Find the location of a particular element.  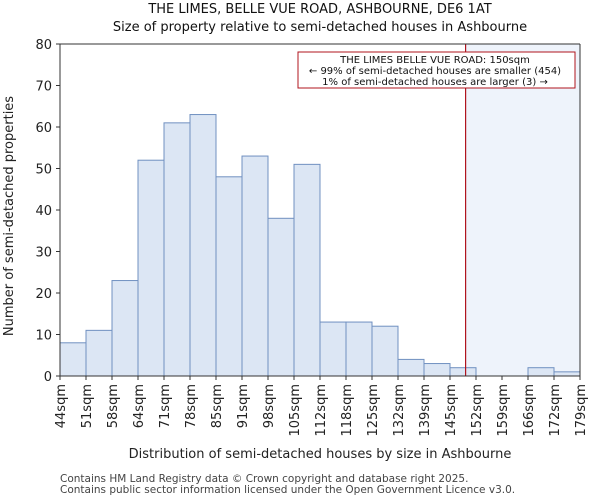

x-tick-label: 51sqm is located at coordinates (87, 406).